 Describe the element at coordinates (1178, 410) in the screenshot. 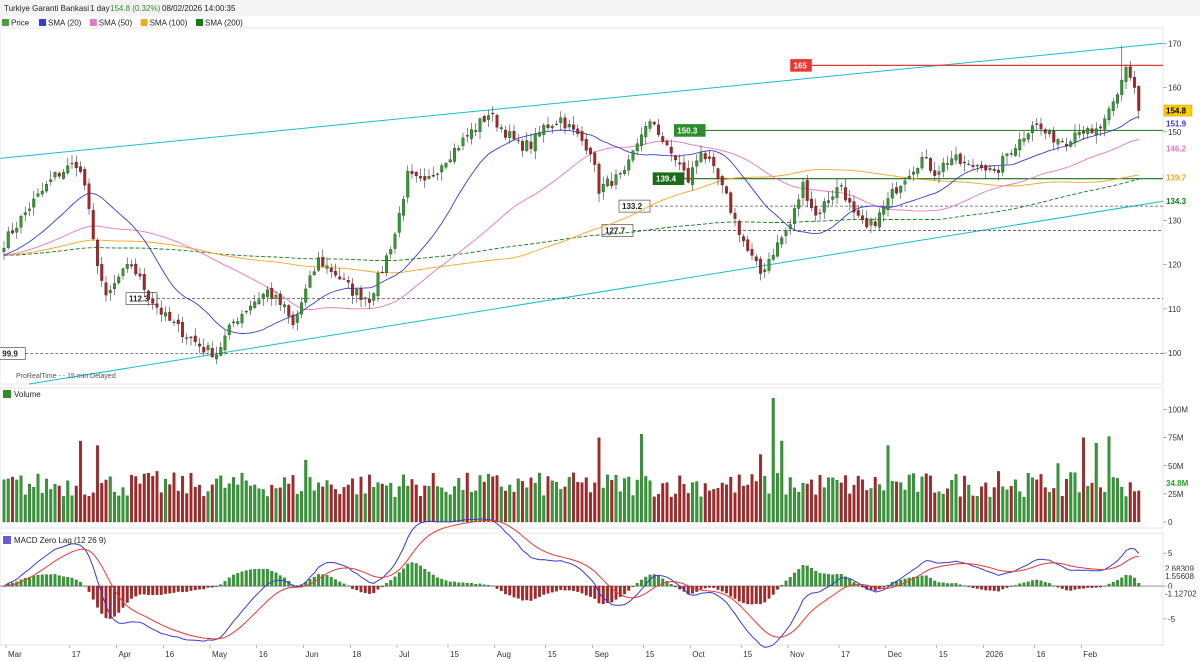

I see `volume-ytick-label-4: 100M` at that location.